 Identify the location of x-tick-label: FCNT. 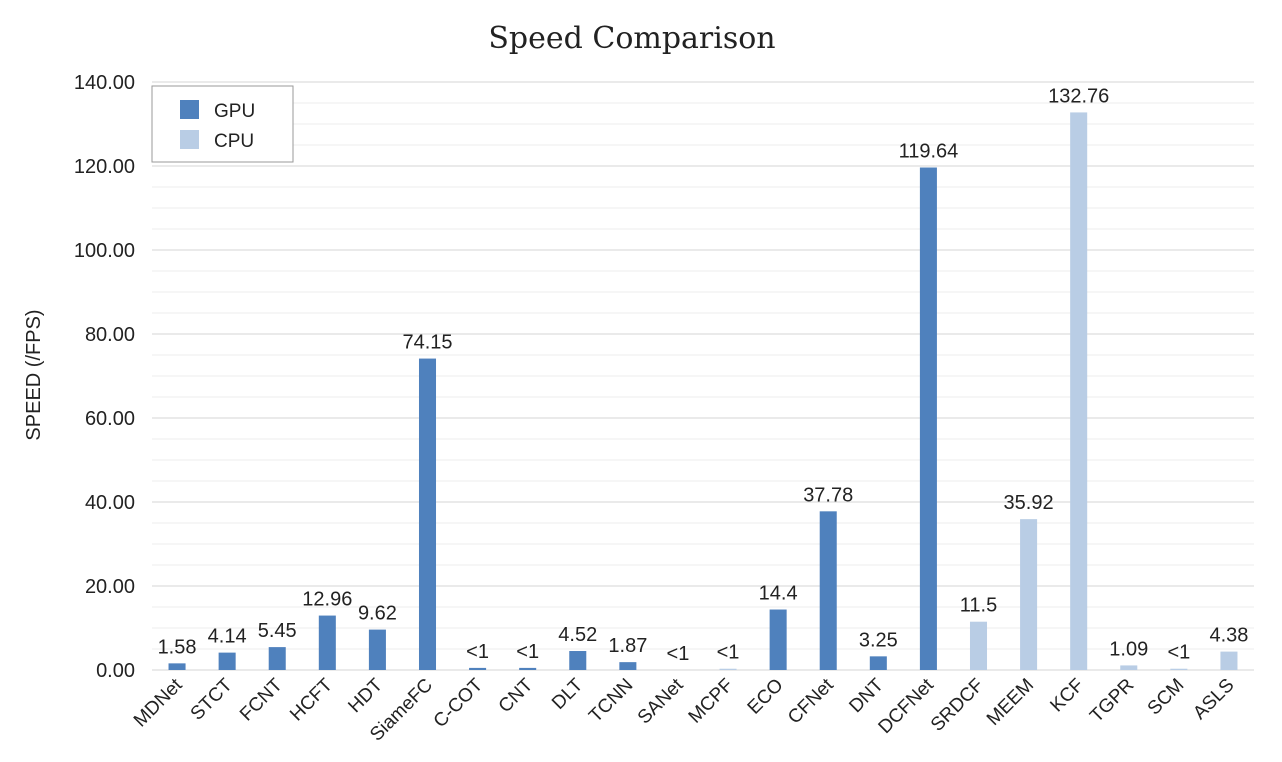
(261, 699).